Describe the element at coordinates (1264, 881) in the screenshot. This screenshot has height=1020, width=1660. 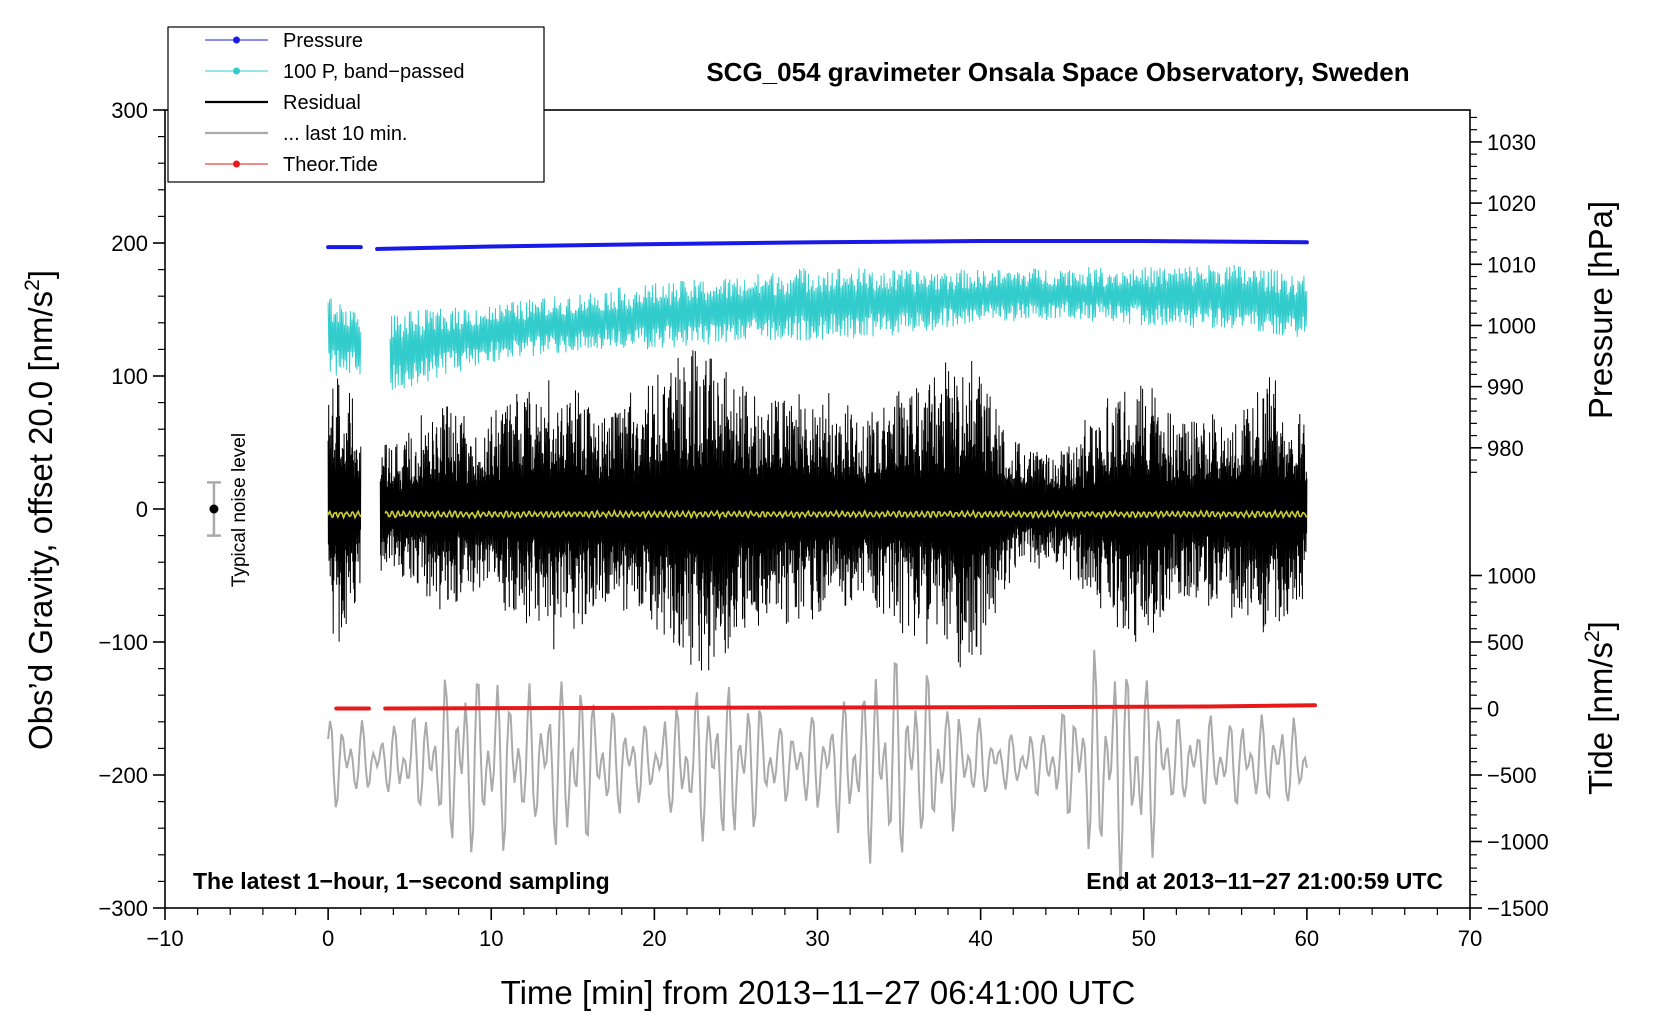
I see `annotation-bottom-right: End at 2013−11−27 21:00:59 UTC` at that location.